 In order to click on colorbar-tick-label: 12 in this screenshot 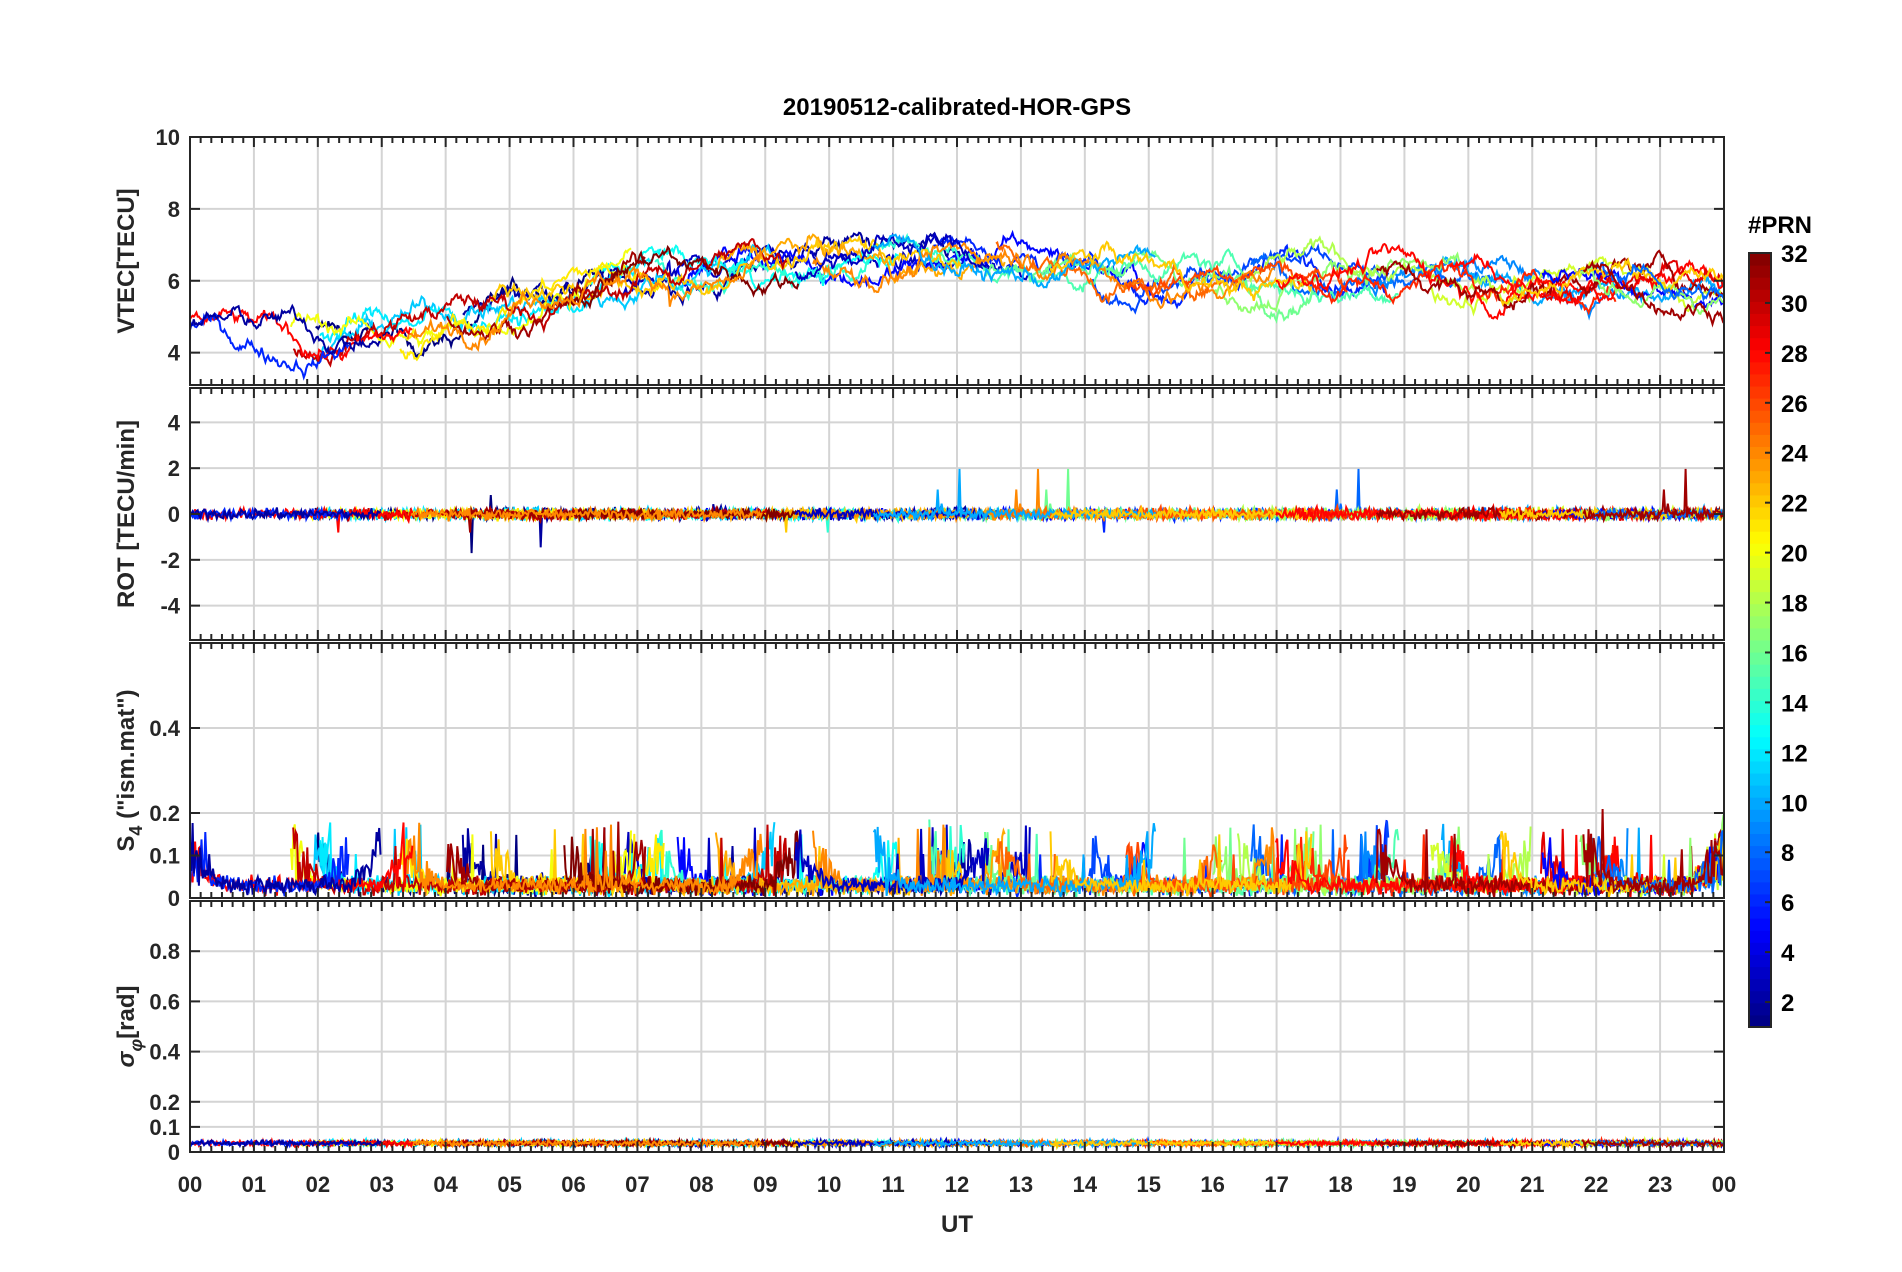, I will do `click(1794, 753)`.